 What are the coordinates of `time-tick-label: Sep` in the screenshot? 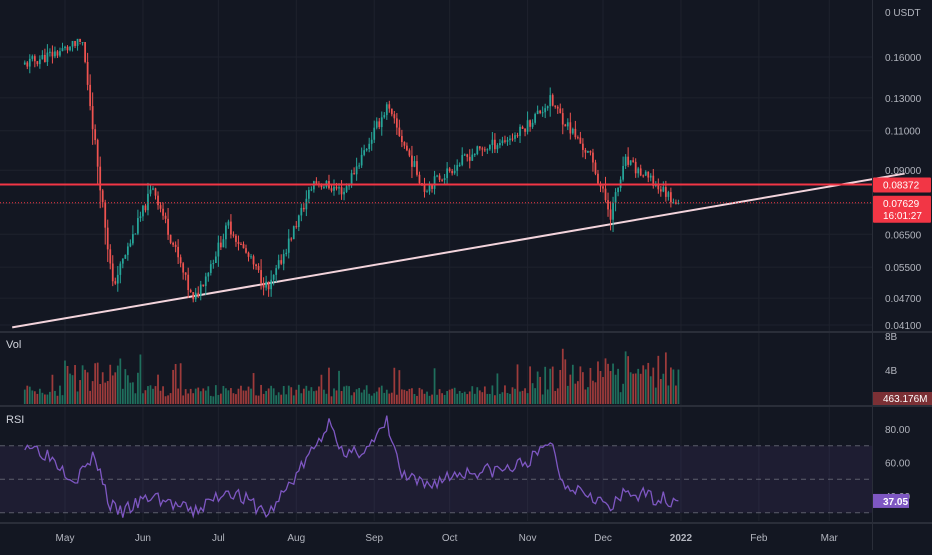 It's located at (374, 538).